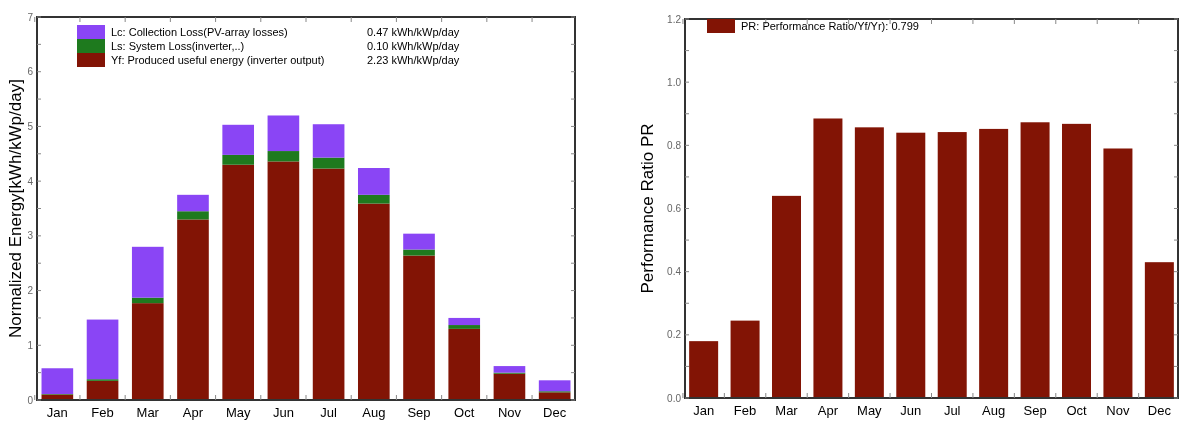 The width and height of the screenshot is (1181, 423). I want to click on y-tick-label: 1.2, so click(674, 19).